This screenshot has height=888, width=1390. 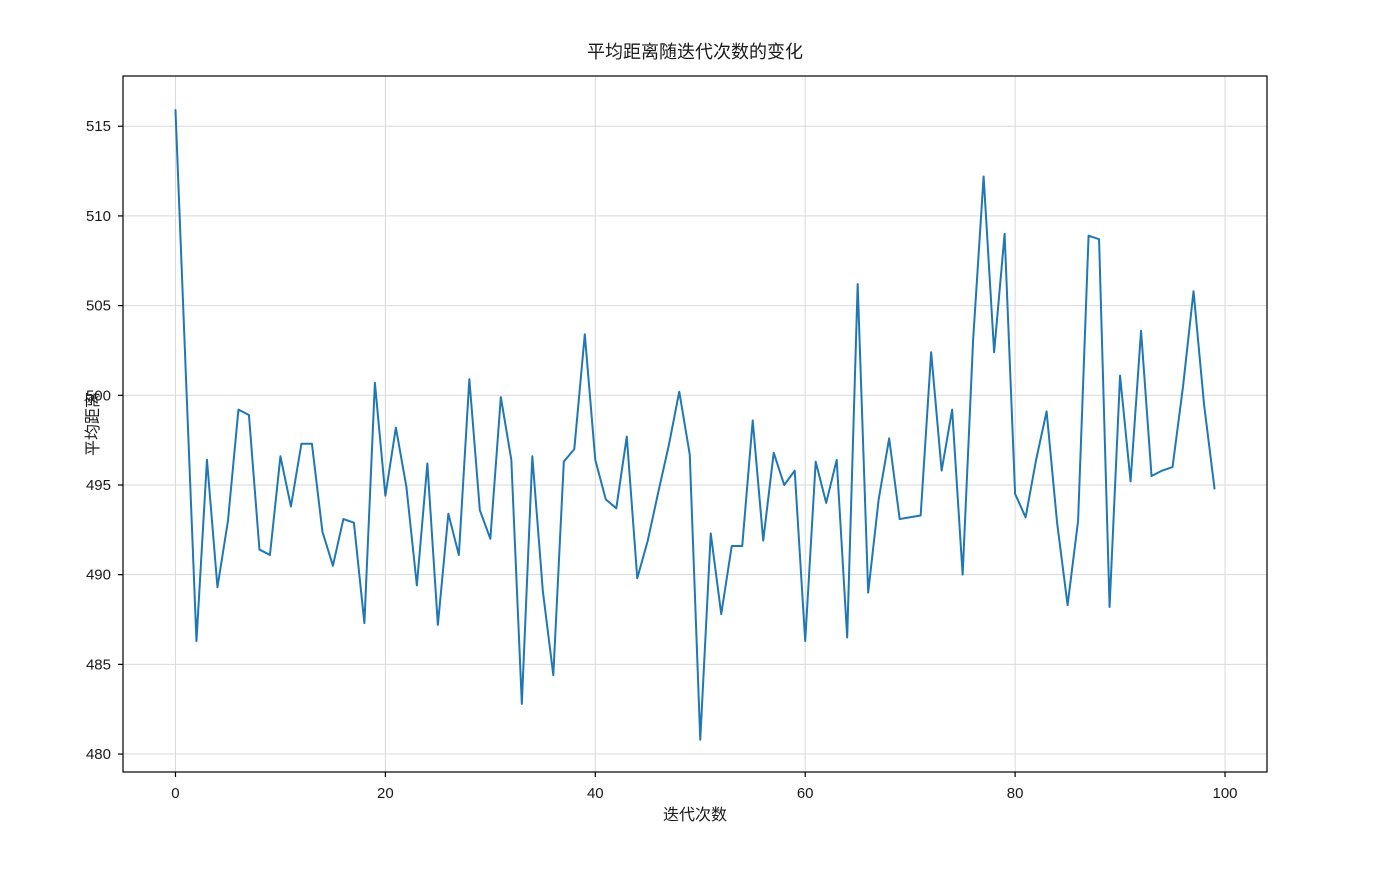 I want to click on y-tick-label: 505, so click(x=98, y=306).